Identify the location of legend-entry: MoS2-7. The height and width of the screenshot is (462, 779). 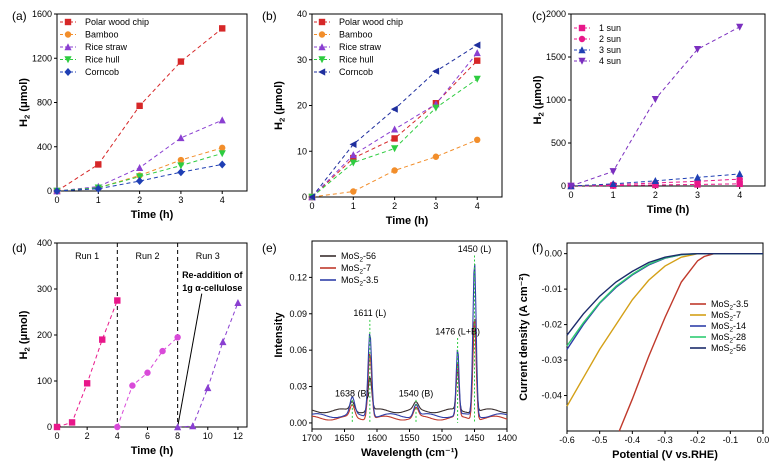
(356, 269).